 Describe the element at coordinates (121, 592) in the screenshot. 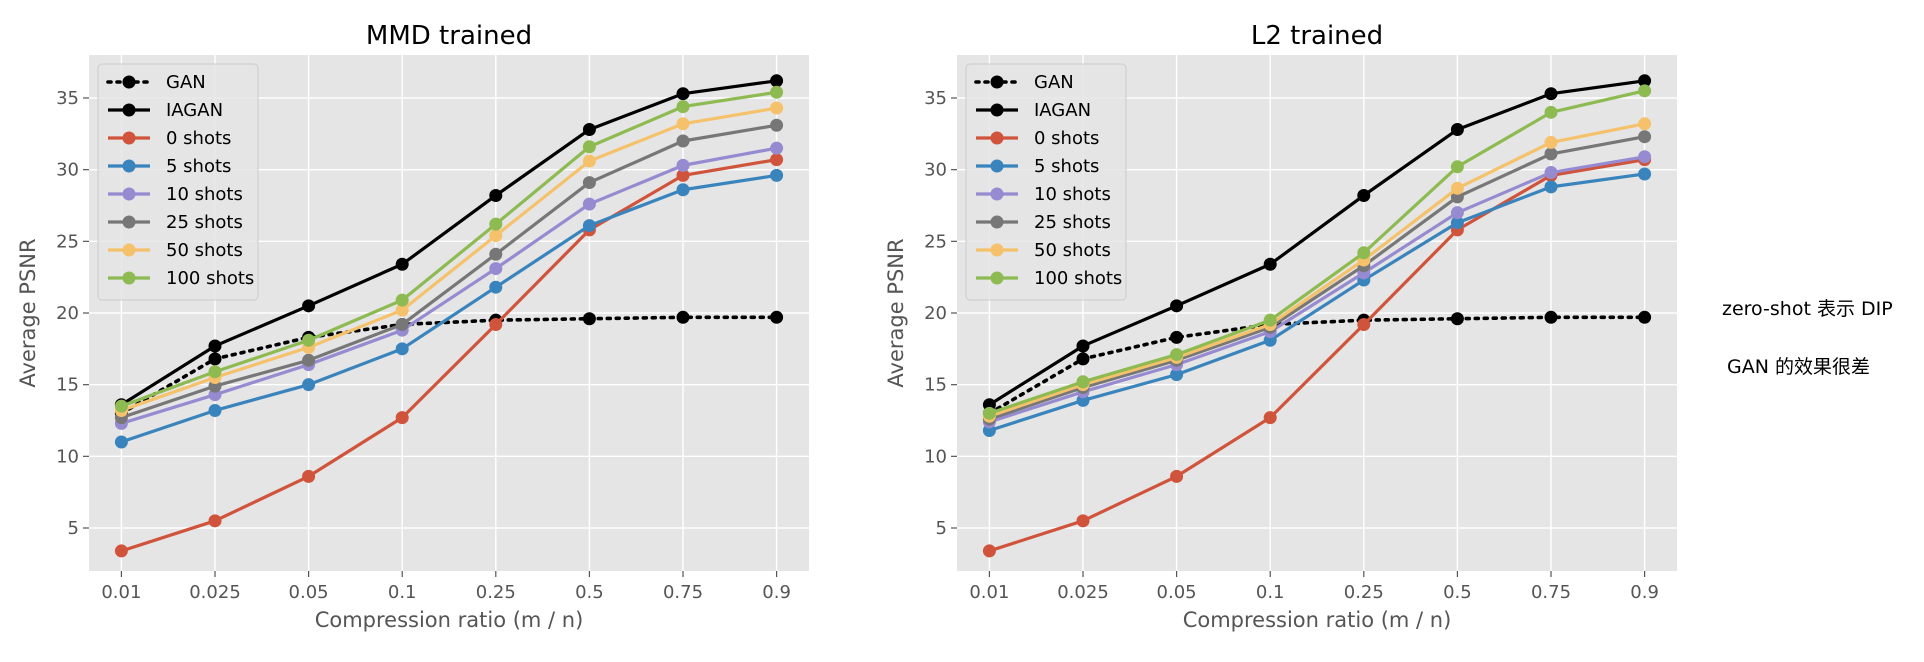

I see `x-tick-label: 0.01` at that location.